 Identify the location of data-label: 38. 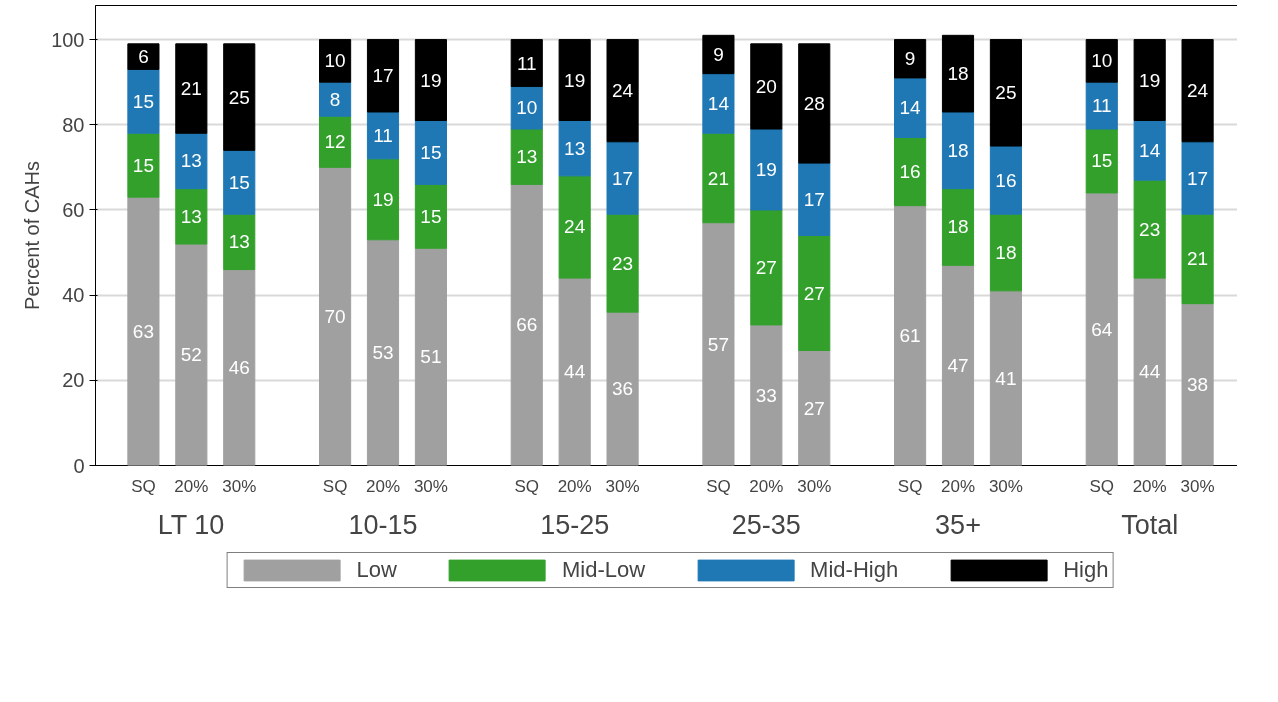
(1198, 385).